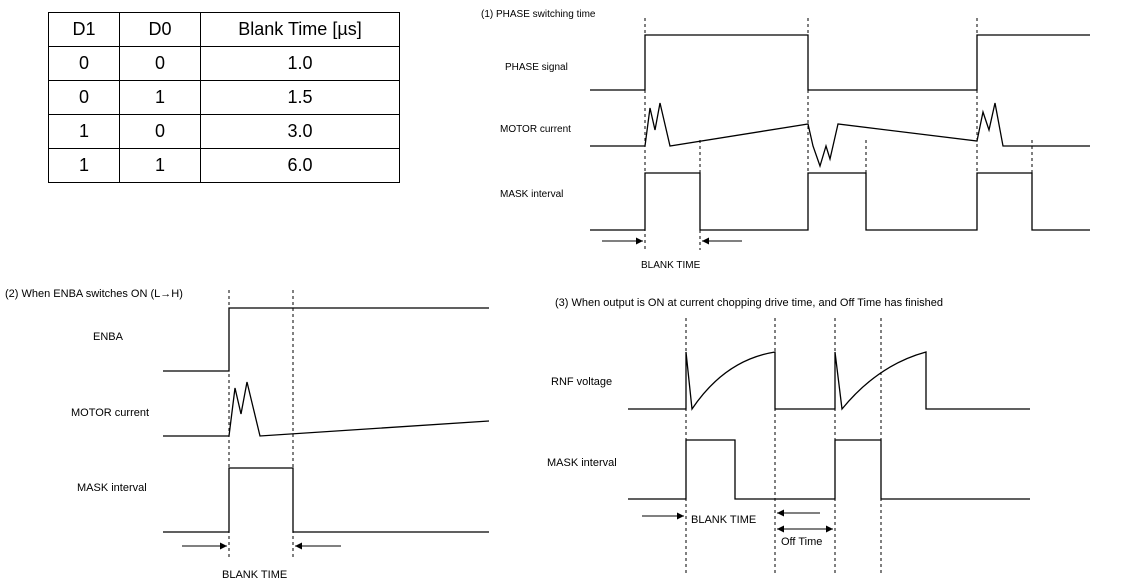 The image size is (1147, 581). Describe the element at coordinates (224, 29) in the screenshot. I see `table-header-row: D1 D0 Blank Time [µs]` at that location.